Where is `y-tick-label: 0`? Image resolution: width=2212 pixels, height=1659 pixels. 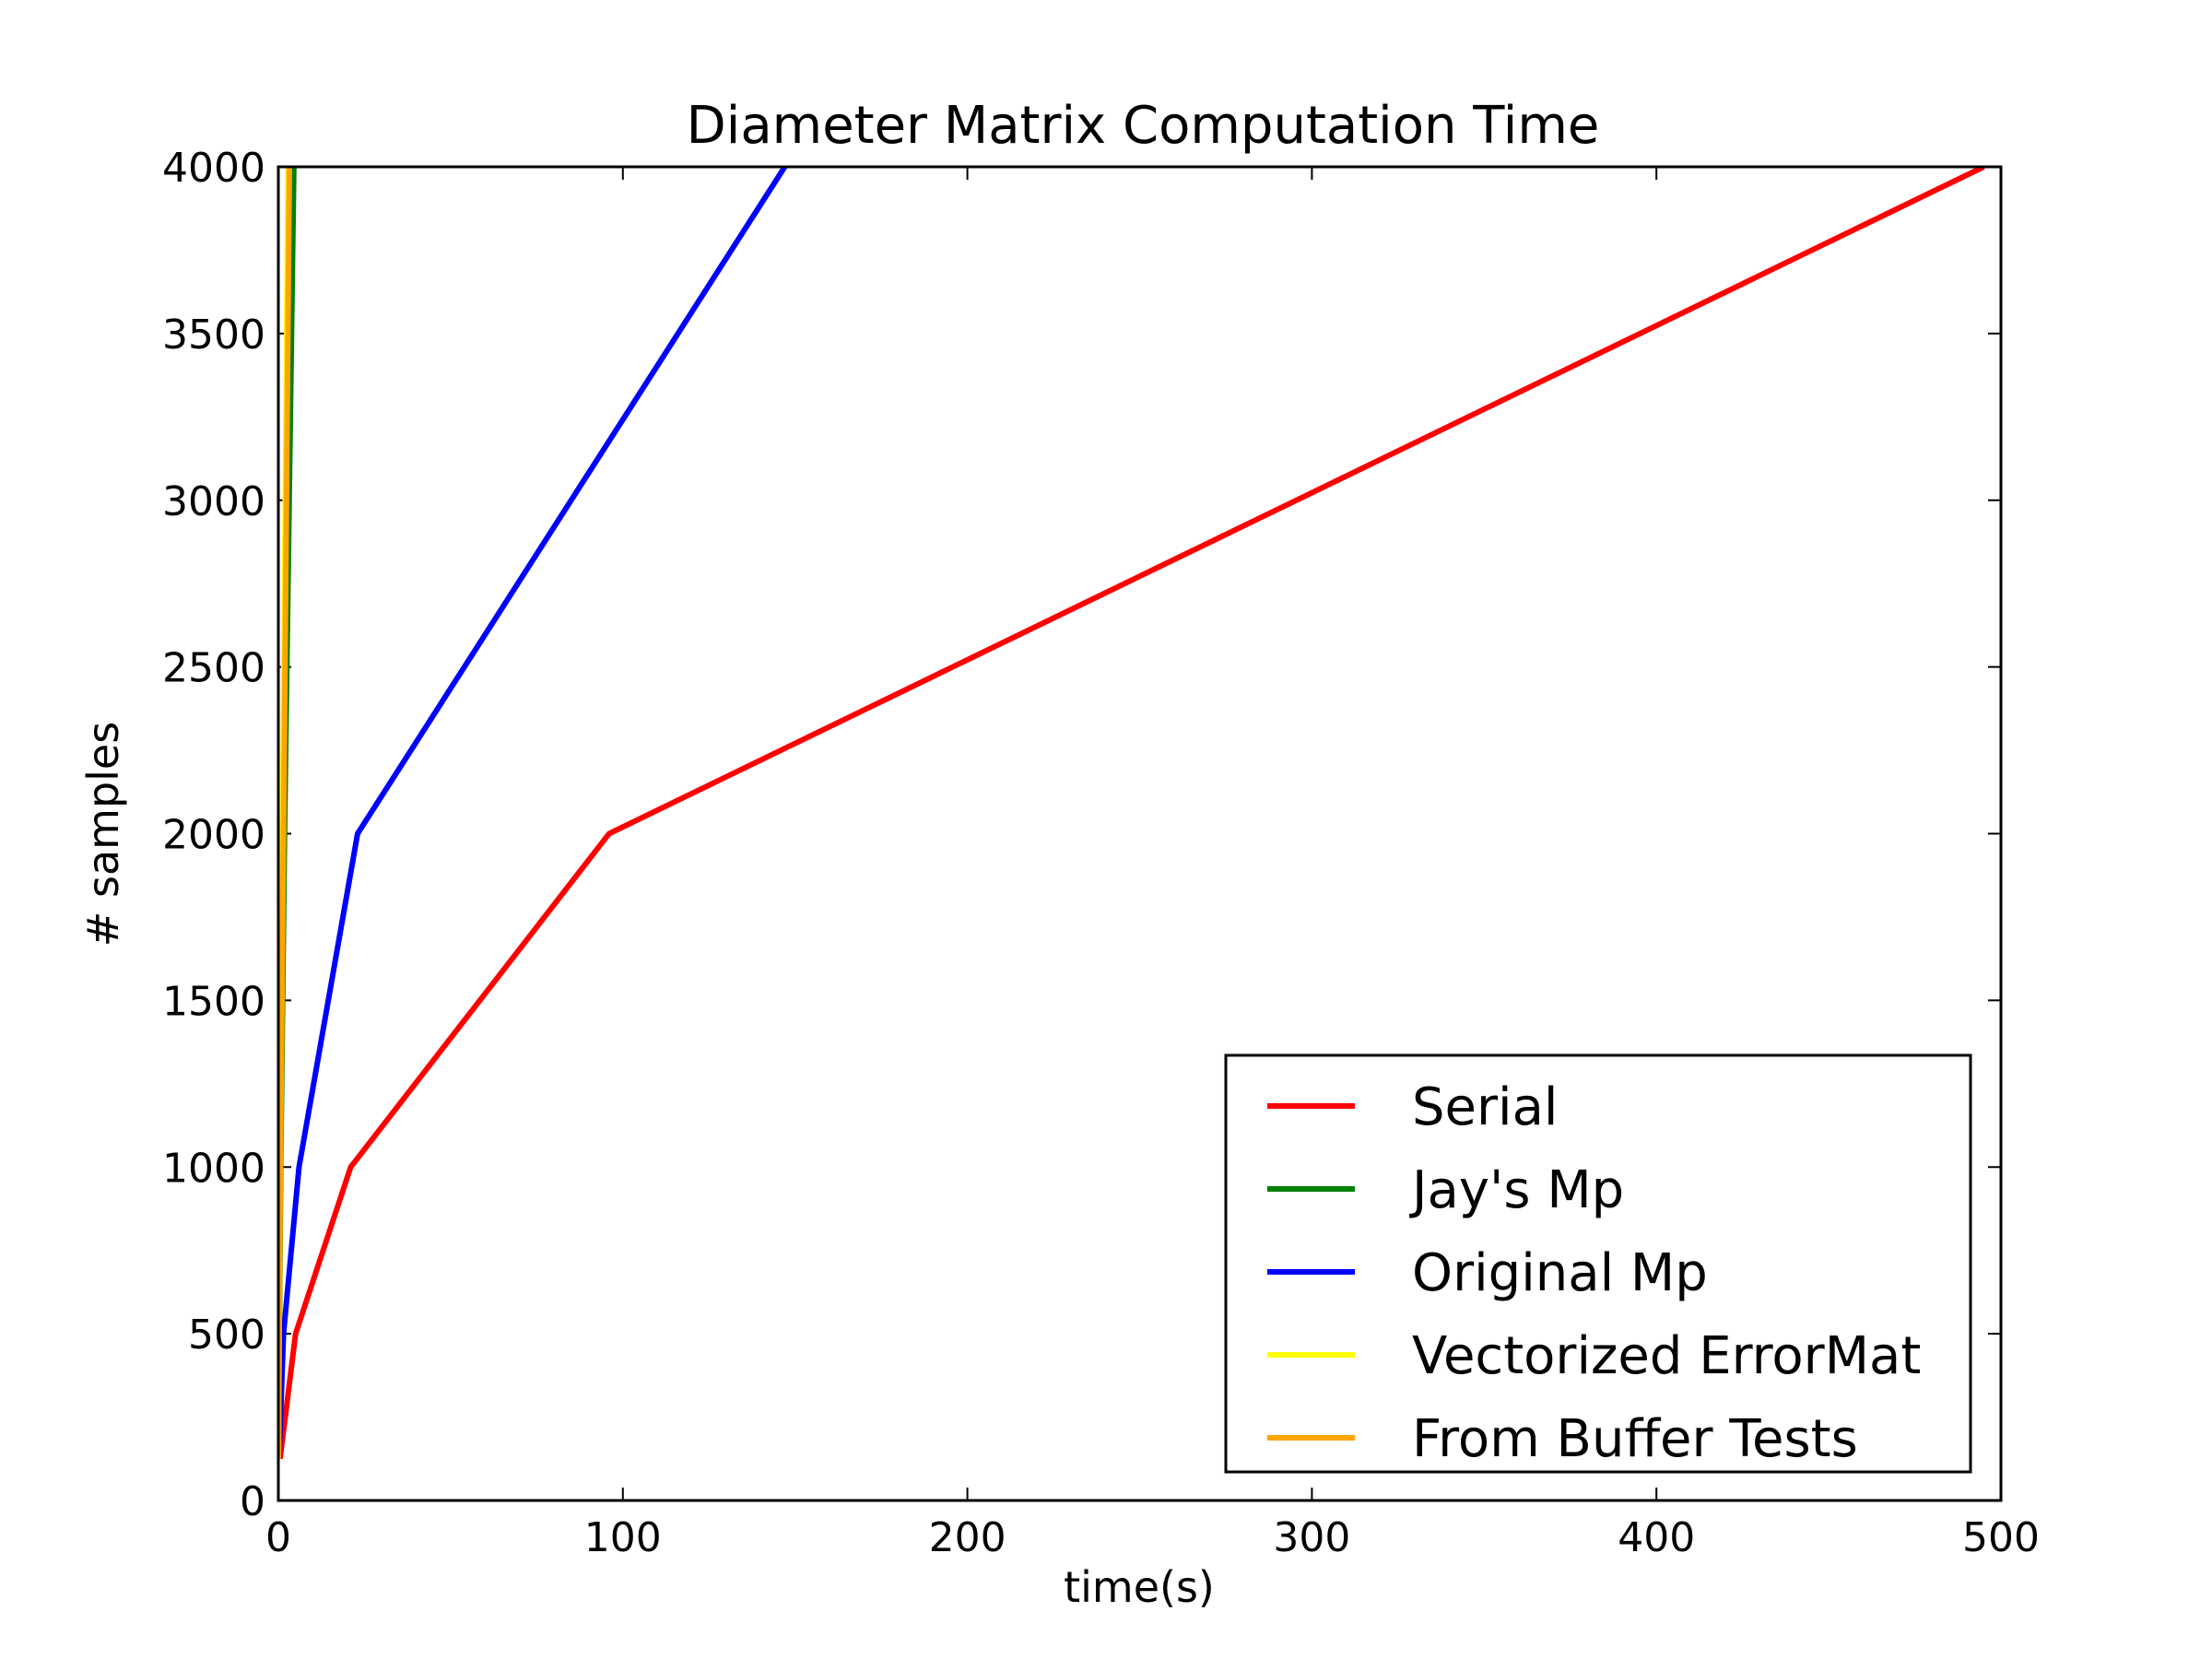
y-tick-label: 0 is located at coordinates (252, 1501).